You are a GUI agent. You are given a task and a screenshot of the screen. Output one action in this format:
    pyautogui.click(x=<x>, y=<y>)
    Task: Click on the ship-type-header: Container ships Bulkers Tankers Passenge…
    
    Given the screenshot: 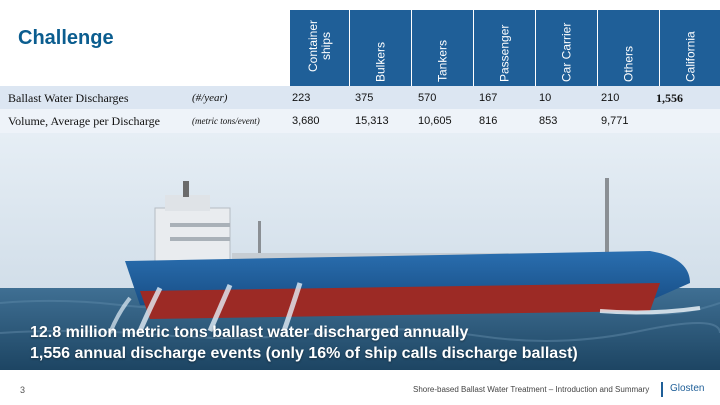 What is the action you would take?
    pyautogui.click(x=505, y=48)
    